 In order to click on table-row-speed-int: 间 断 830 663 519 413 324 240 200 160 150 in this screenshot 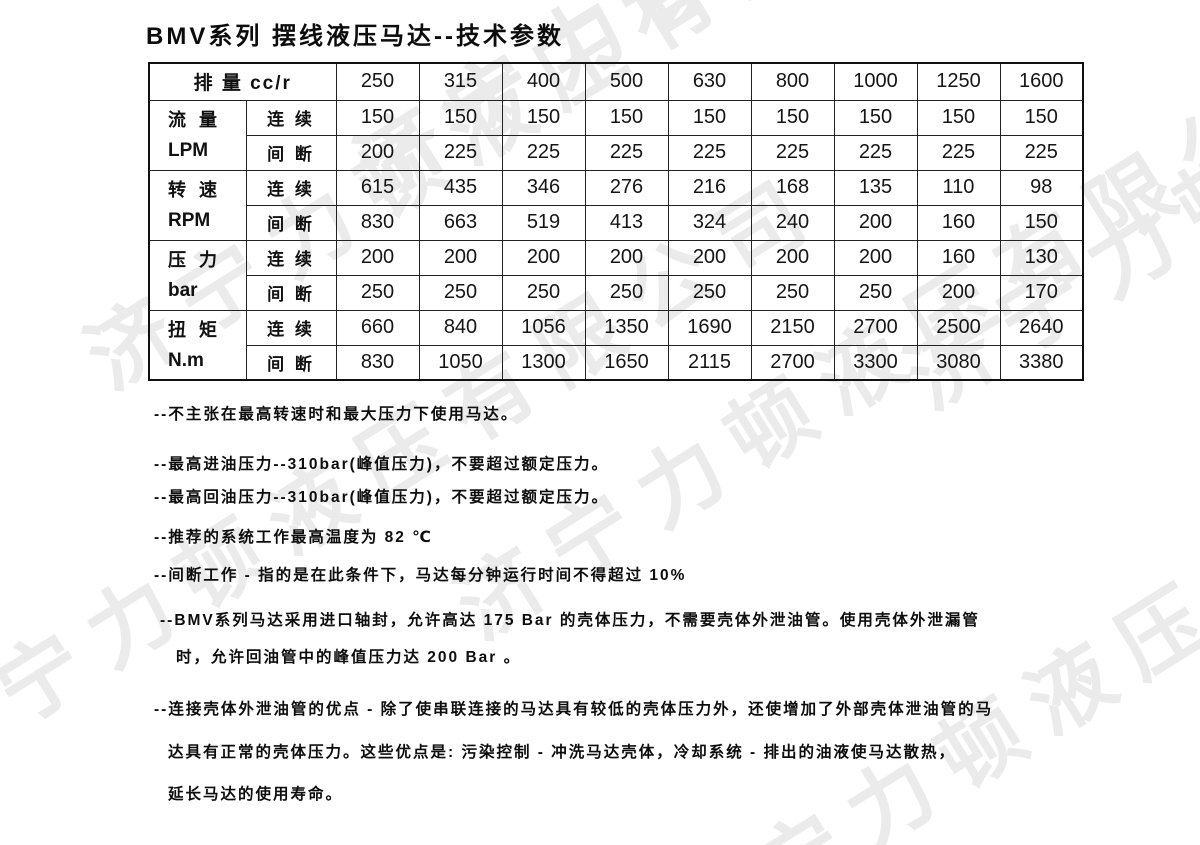, I will do `click(616, 222)`.